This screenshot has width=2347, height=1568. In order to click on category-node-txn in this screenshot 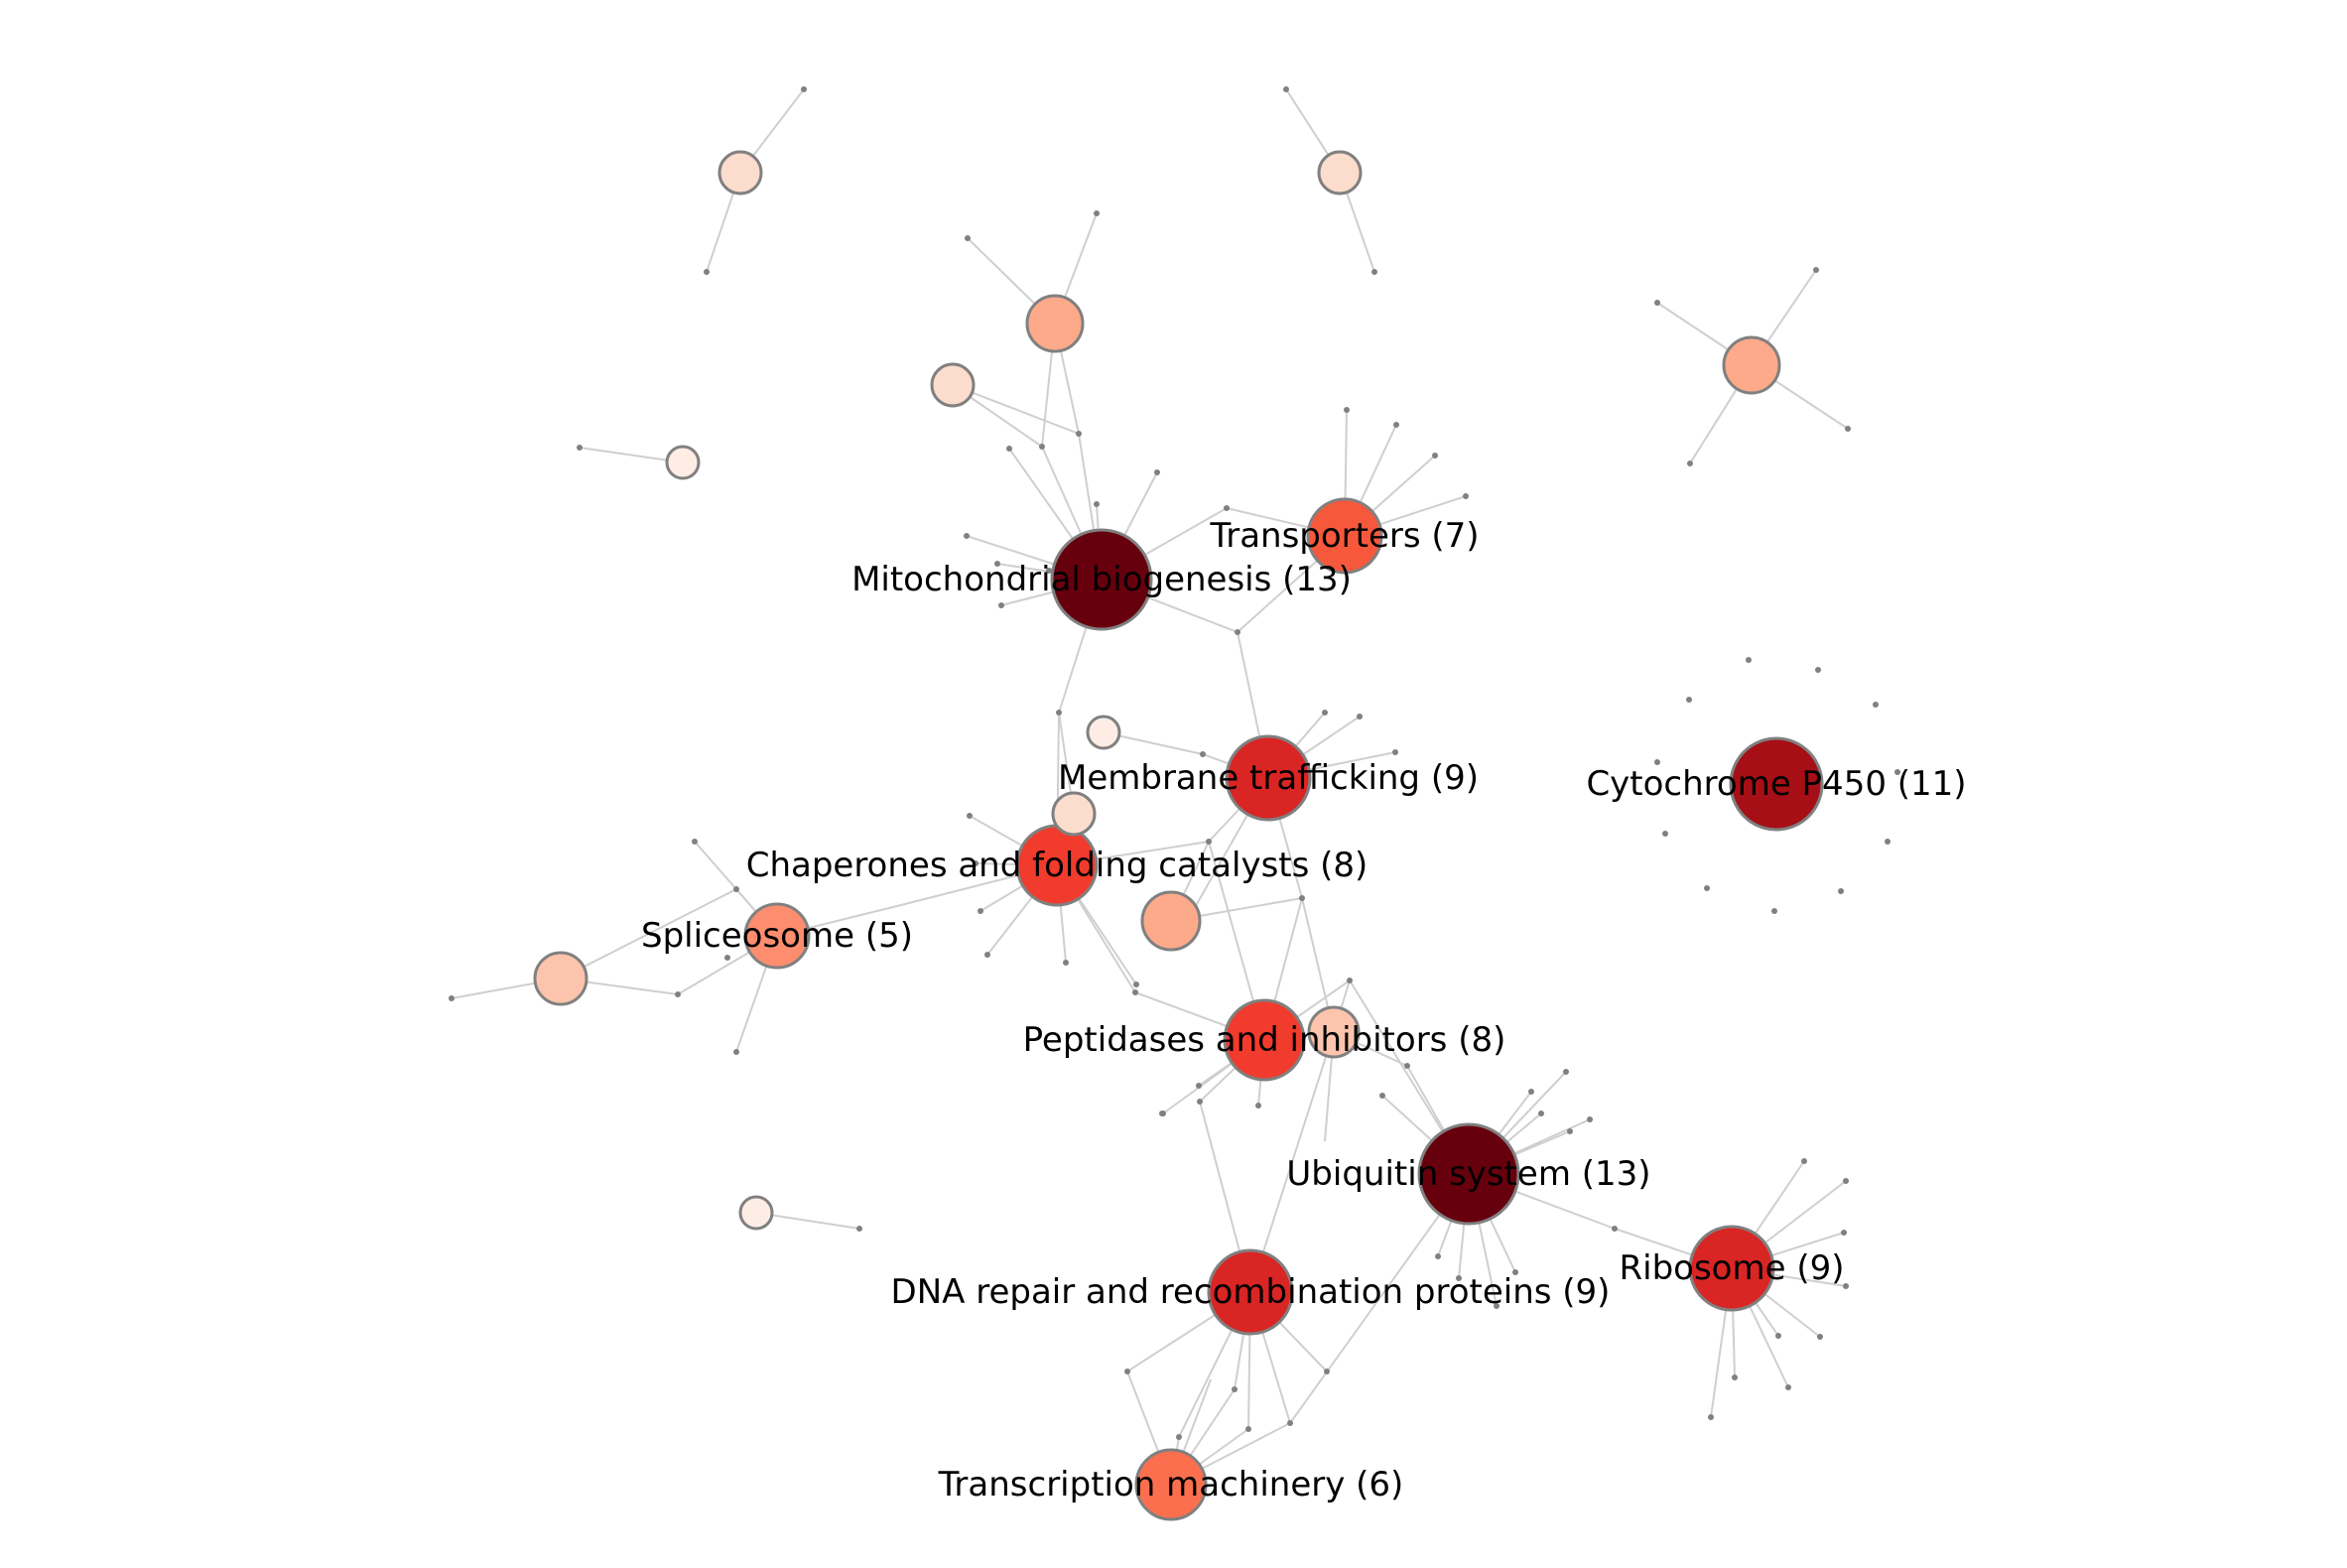, I will do `click(1171, 1484)`.